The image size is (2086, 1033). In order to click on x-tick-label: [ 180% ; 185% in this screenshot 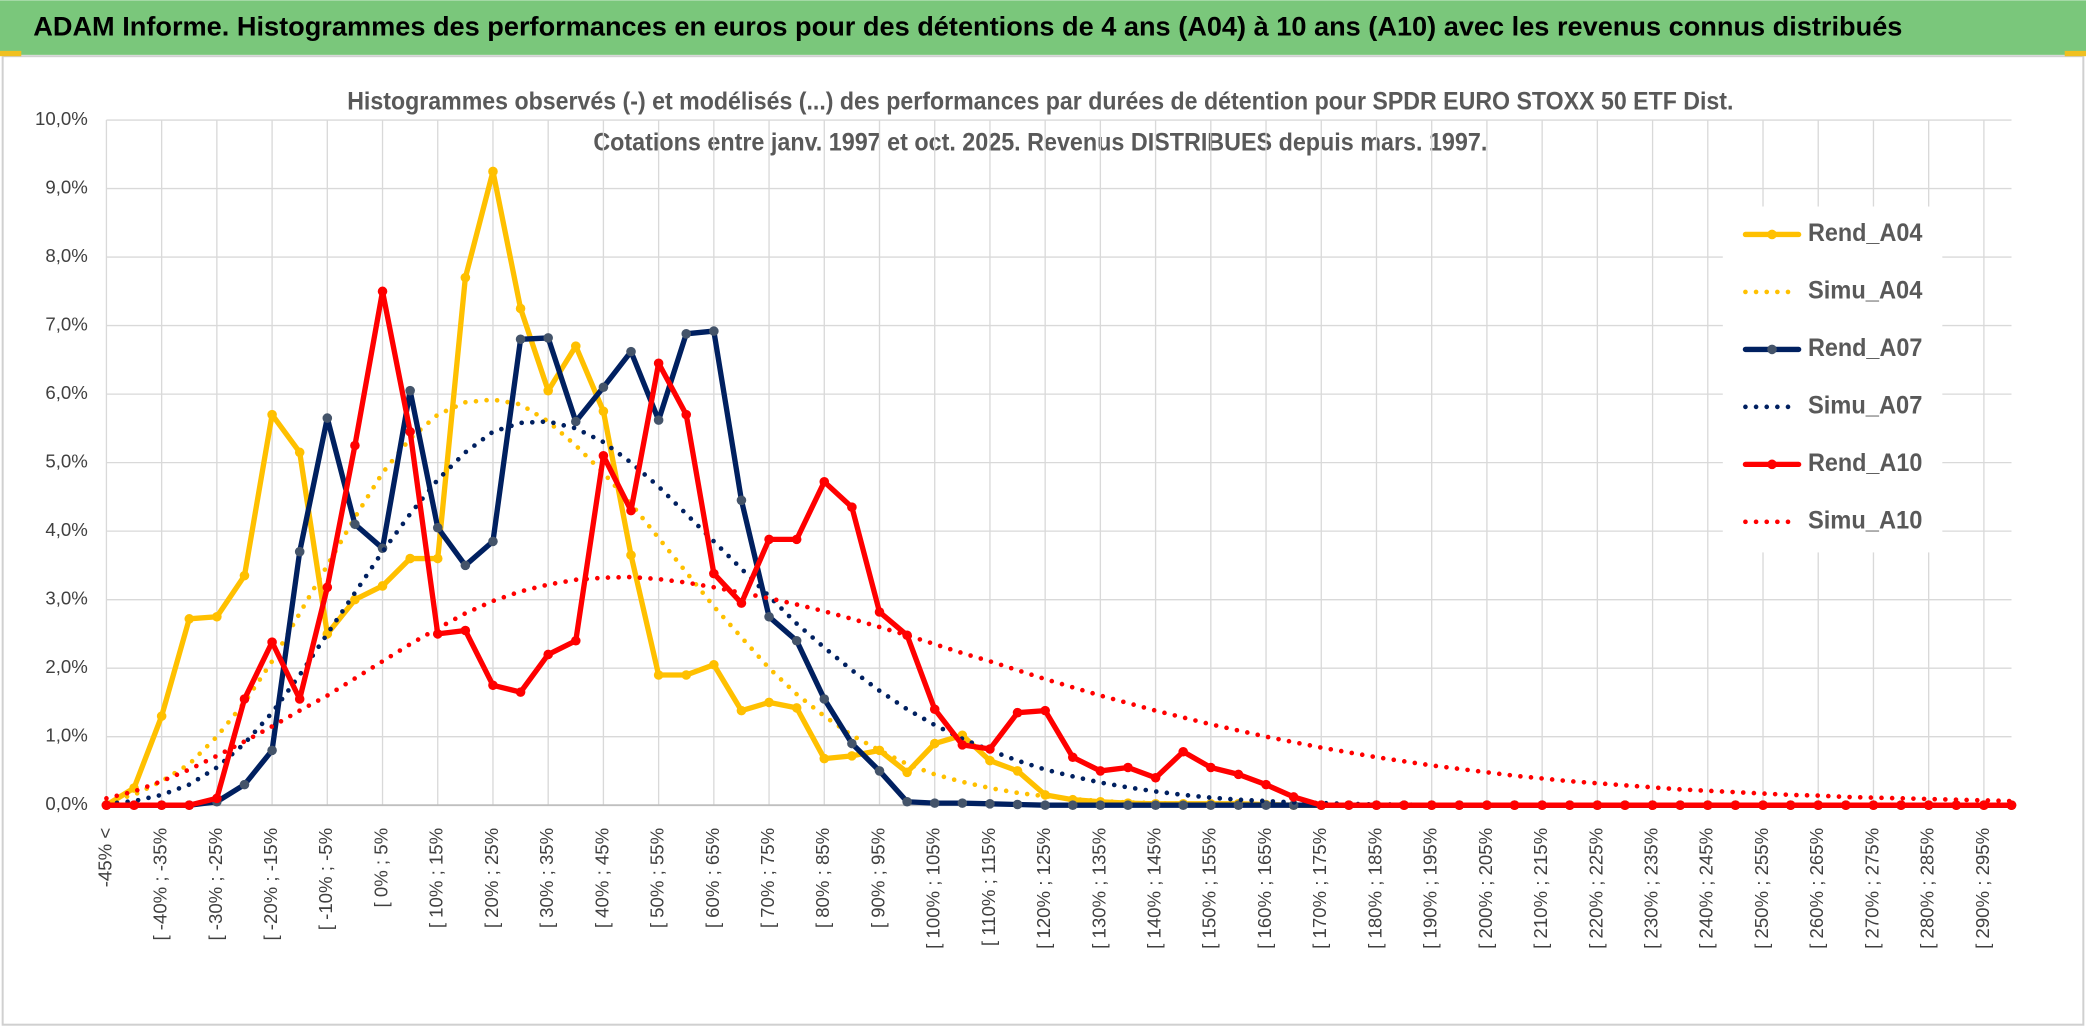, I will do `click(1374, 888)`.